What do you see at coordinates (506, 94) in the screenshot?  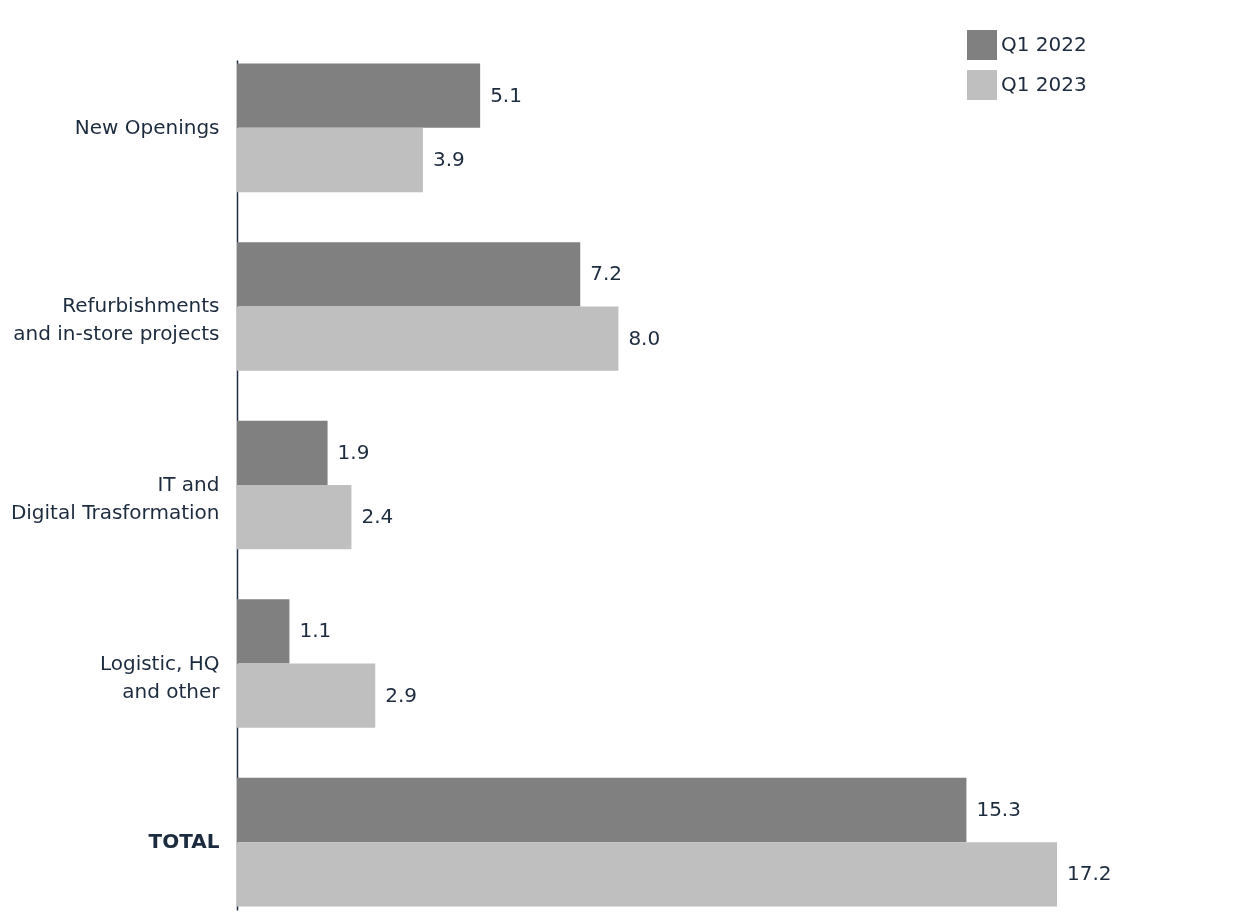 I see `data-label: 5.1` at bounding box center [506, 94].